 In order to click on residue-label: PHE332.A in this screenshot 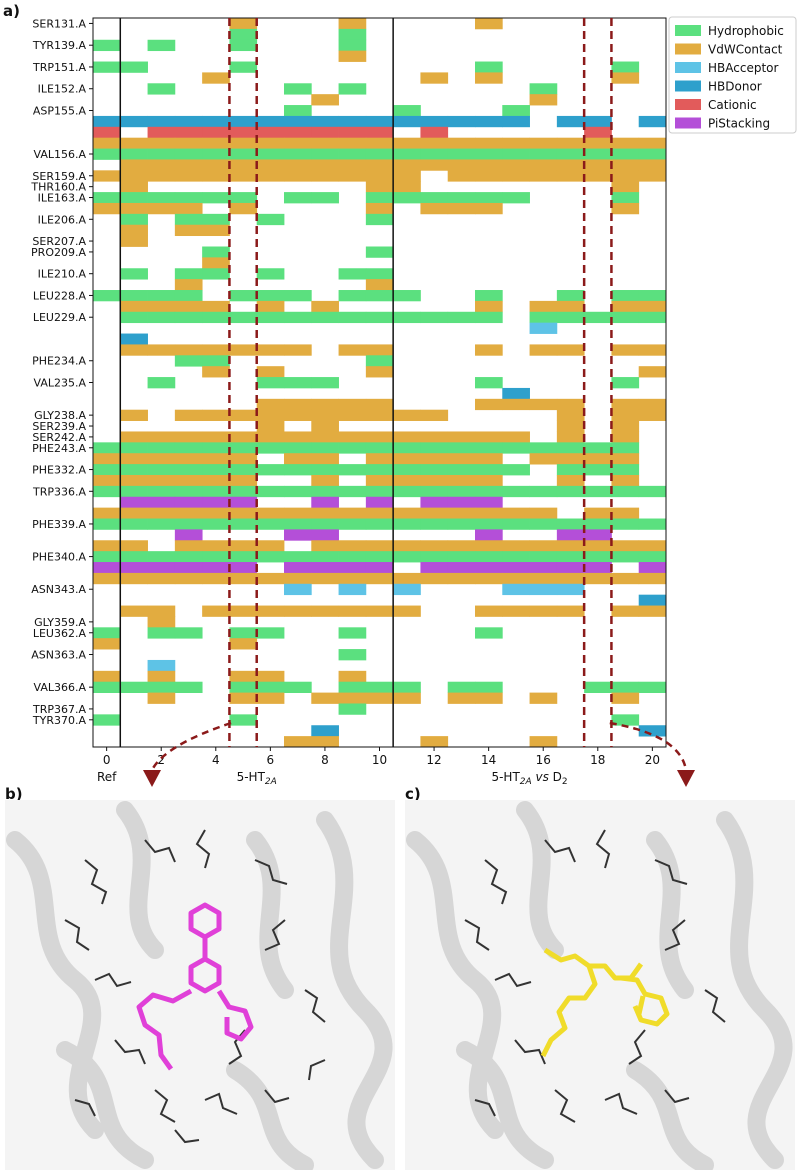, I will do `click(59, 470)`.